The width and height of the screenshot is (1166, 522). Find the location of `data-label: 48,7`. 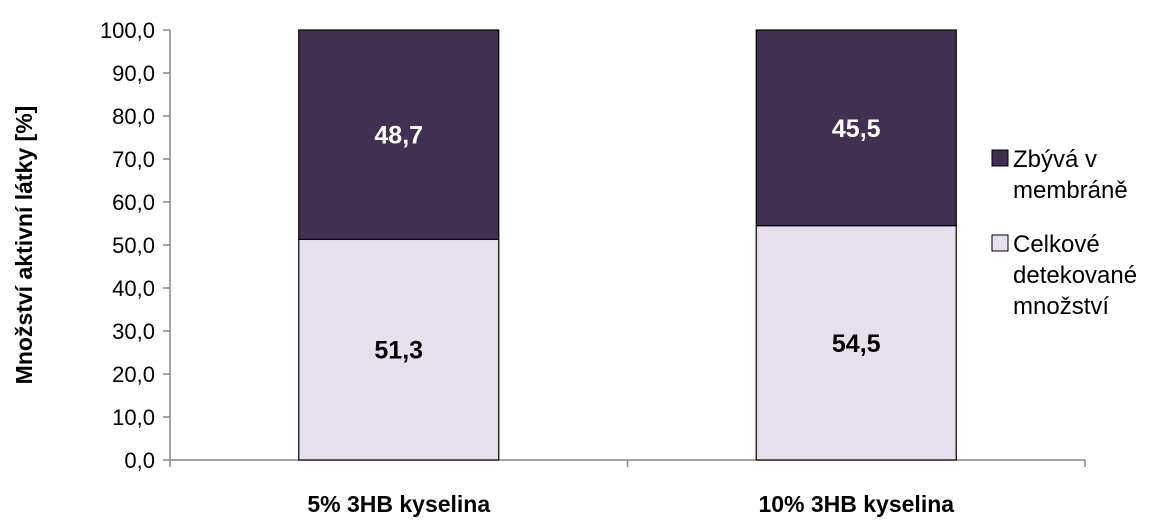

data-label: 48,7 is located at coordinates (398, 136).